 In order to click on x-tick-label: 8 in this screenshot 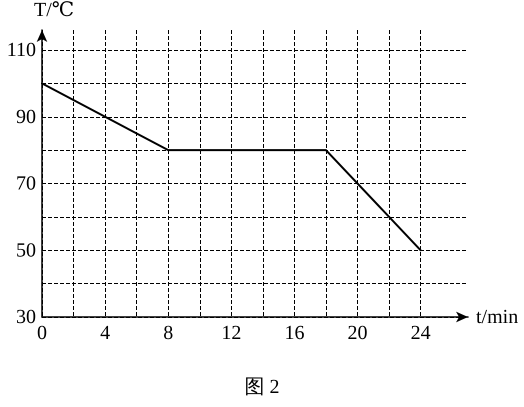, I will do `click(168, 333)`.